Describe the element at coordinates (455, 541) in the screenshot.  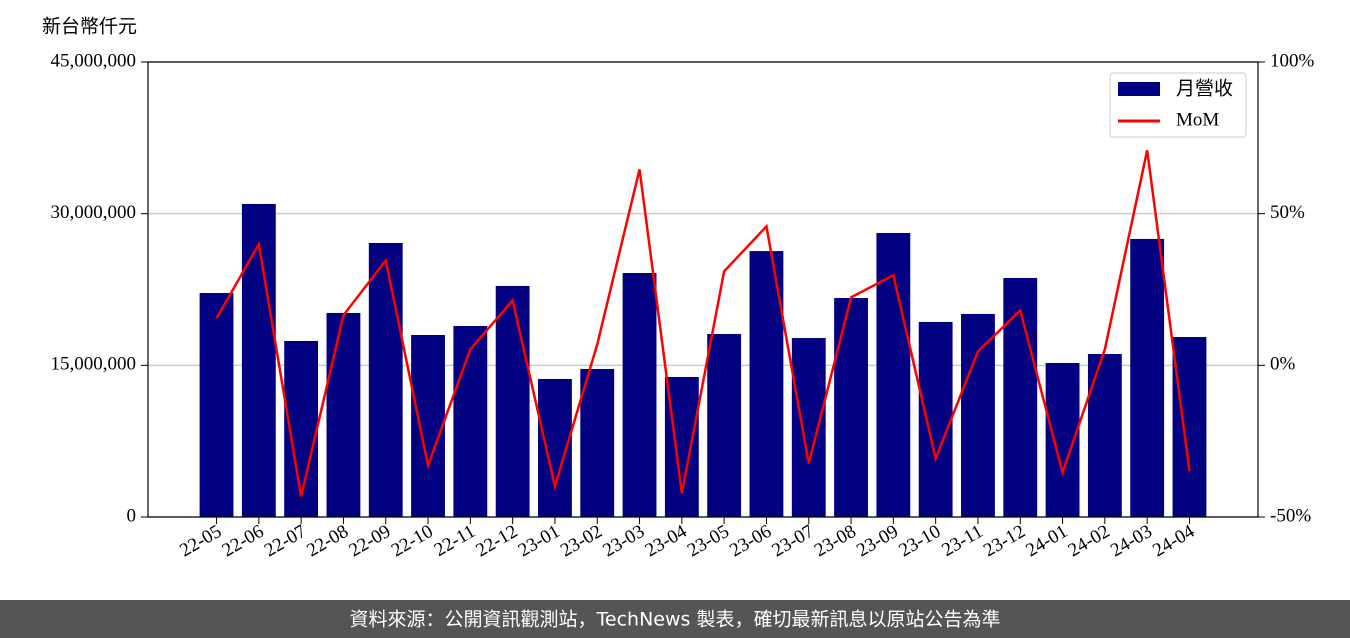
I see `x-tick-label: 22-11` at that location.